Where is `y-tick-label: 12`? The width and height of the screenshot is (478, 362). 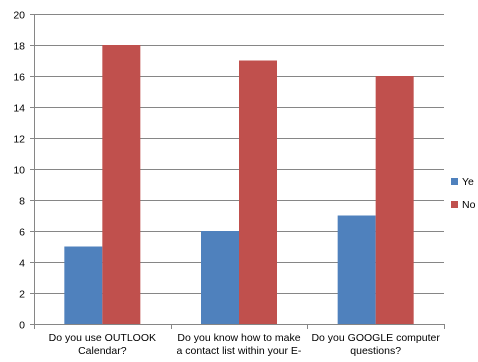
y-tick-label: 12 is located at coordinates (19, 140).